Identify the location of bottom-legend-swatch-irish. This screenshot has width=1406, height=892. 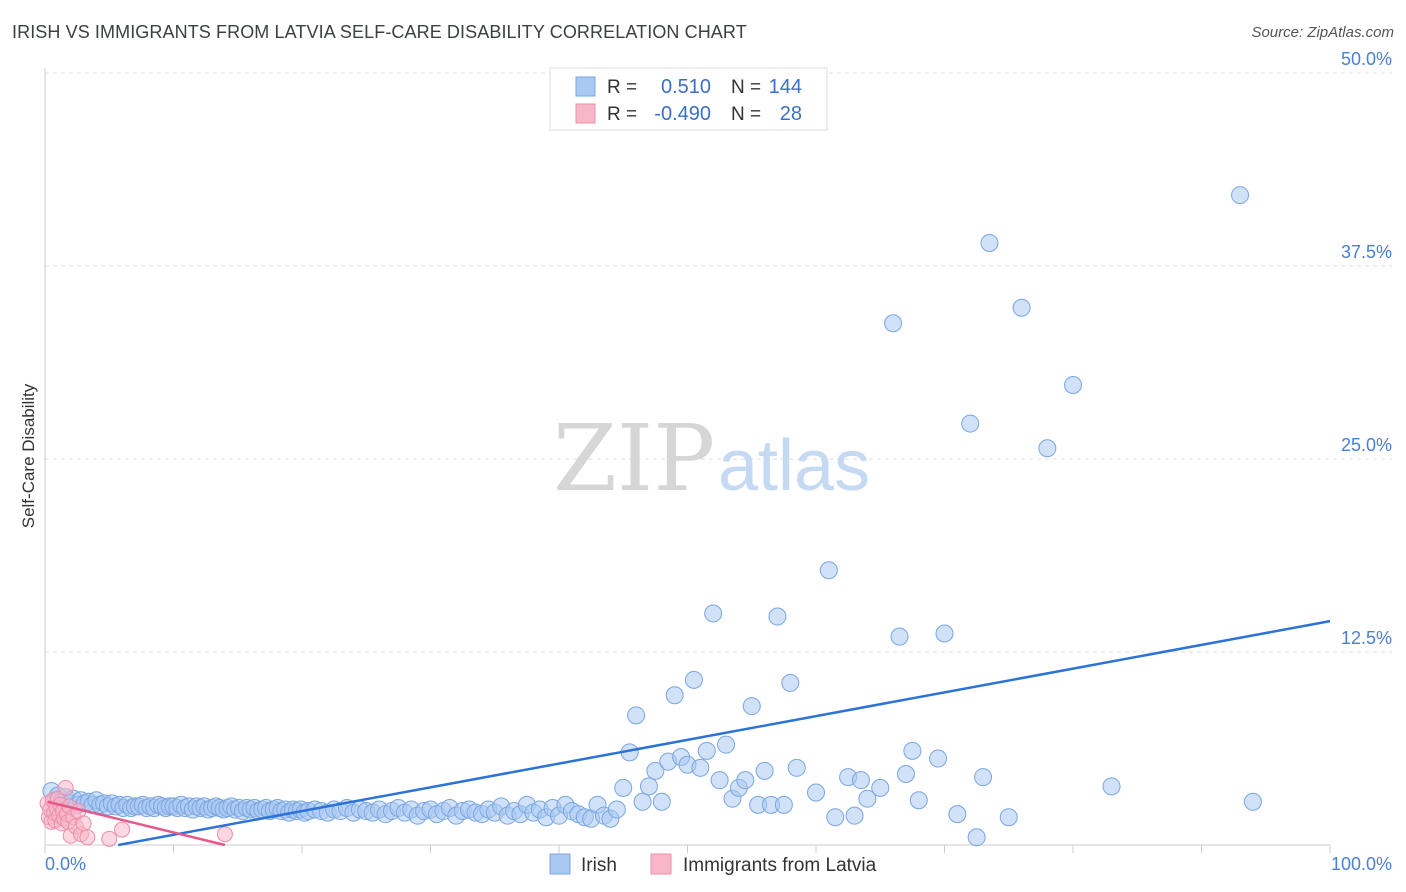
(560, 864).